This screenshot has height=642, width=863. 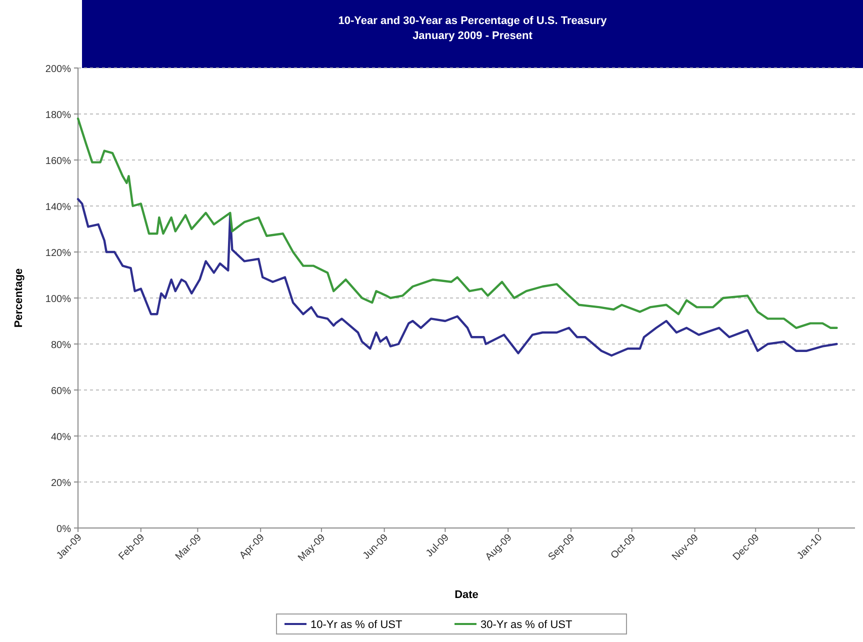 I want to click on y-tick-label: 200%, so click(x=58, y=69).